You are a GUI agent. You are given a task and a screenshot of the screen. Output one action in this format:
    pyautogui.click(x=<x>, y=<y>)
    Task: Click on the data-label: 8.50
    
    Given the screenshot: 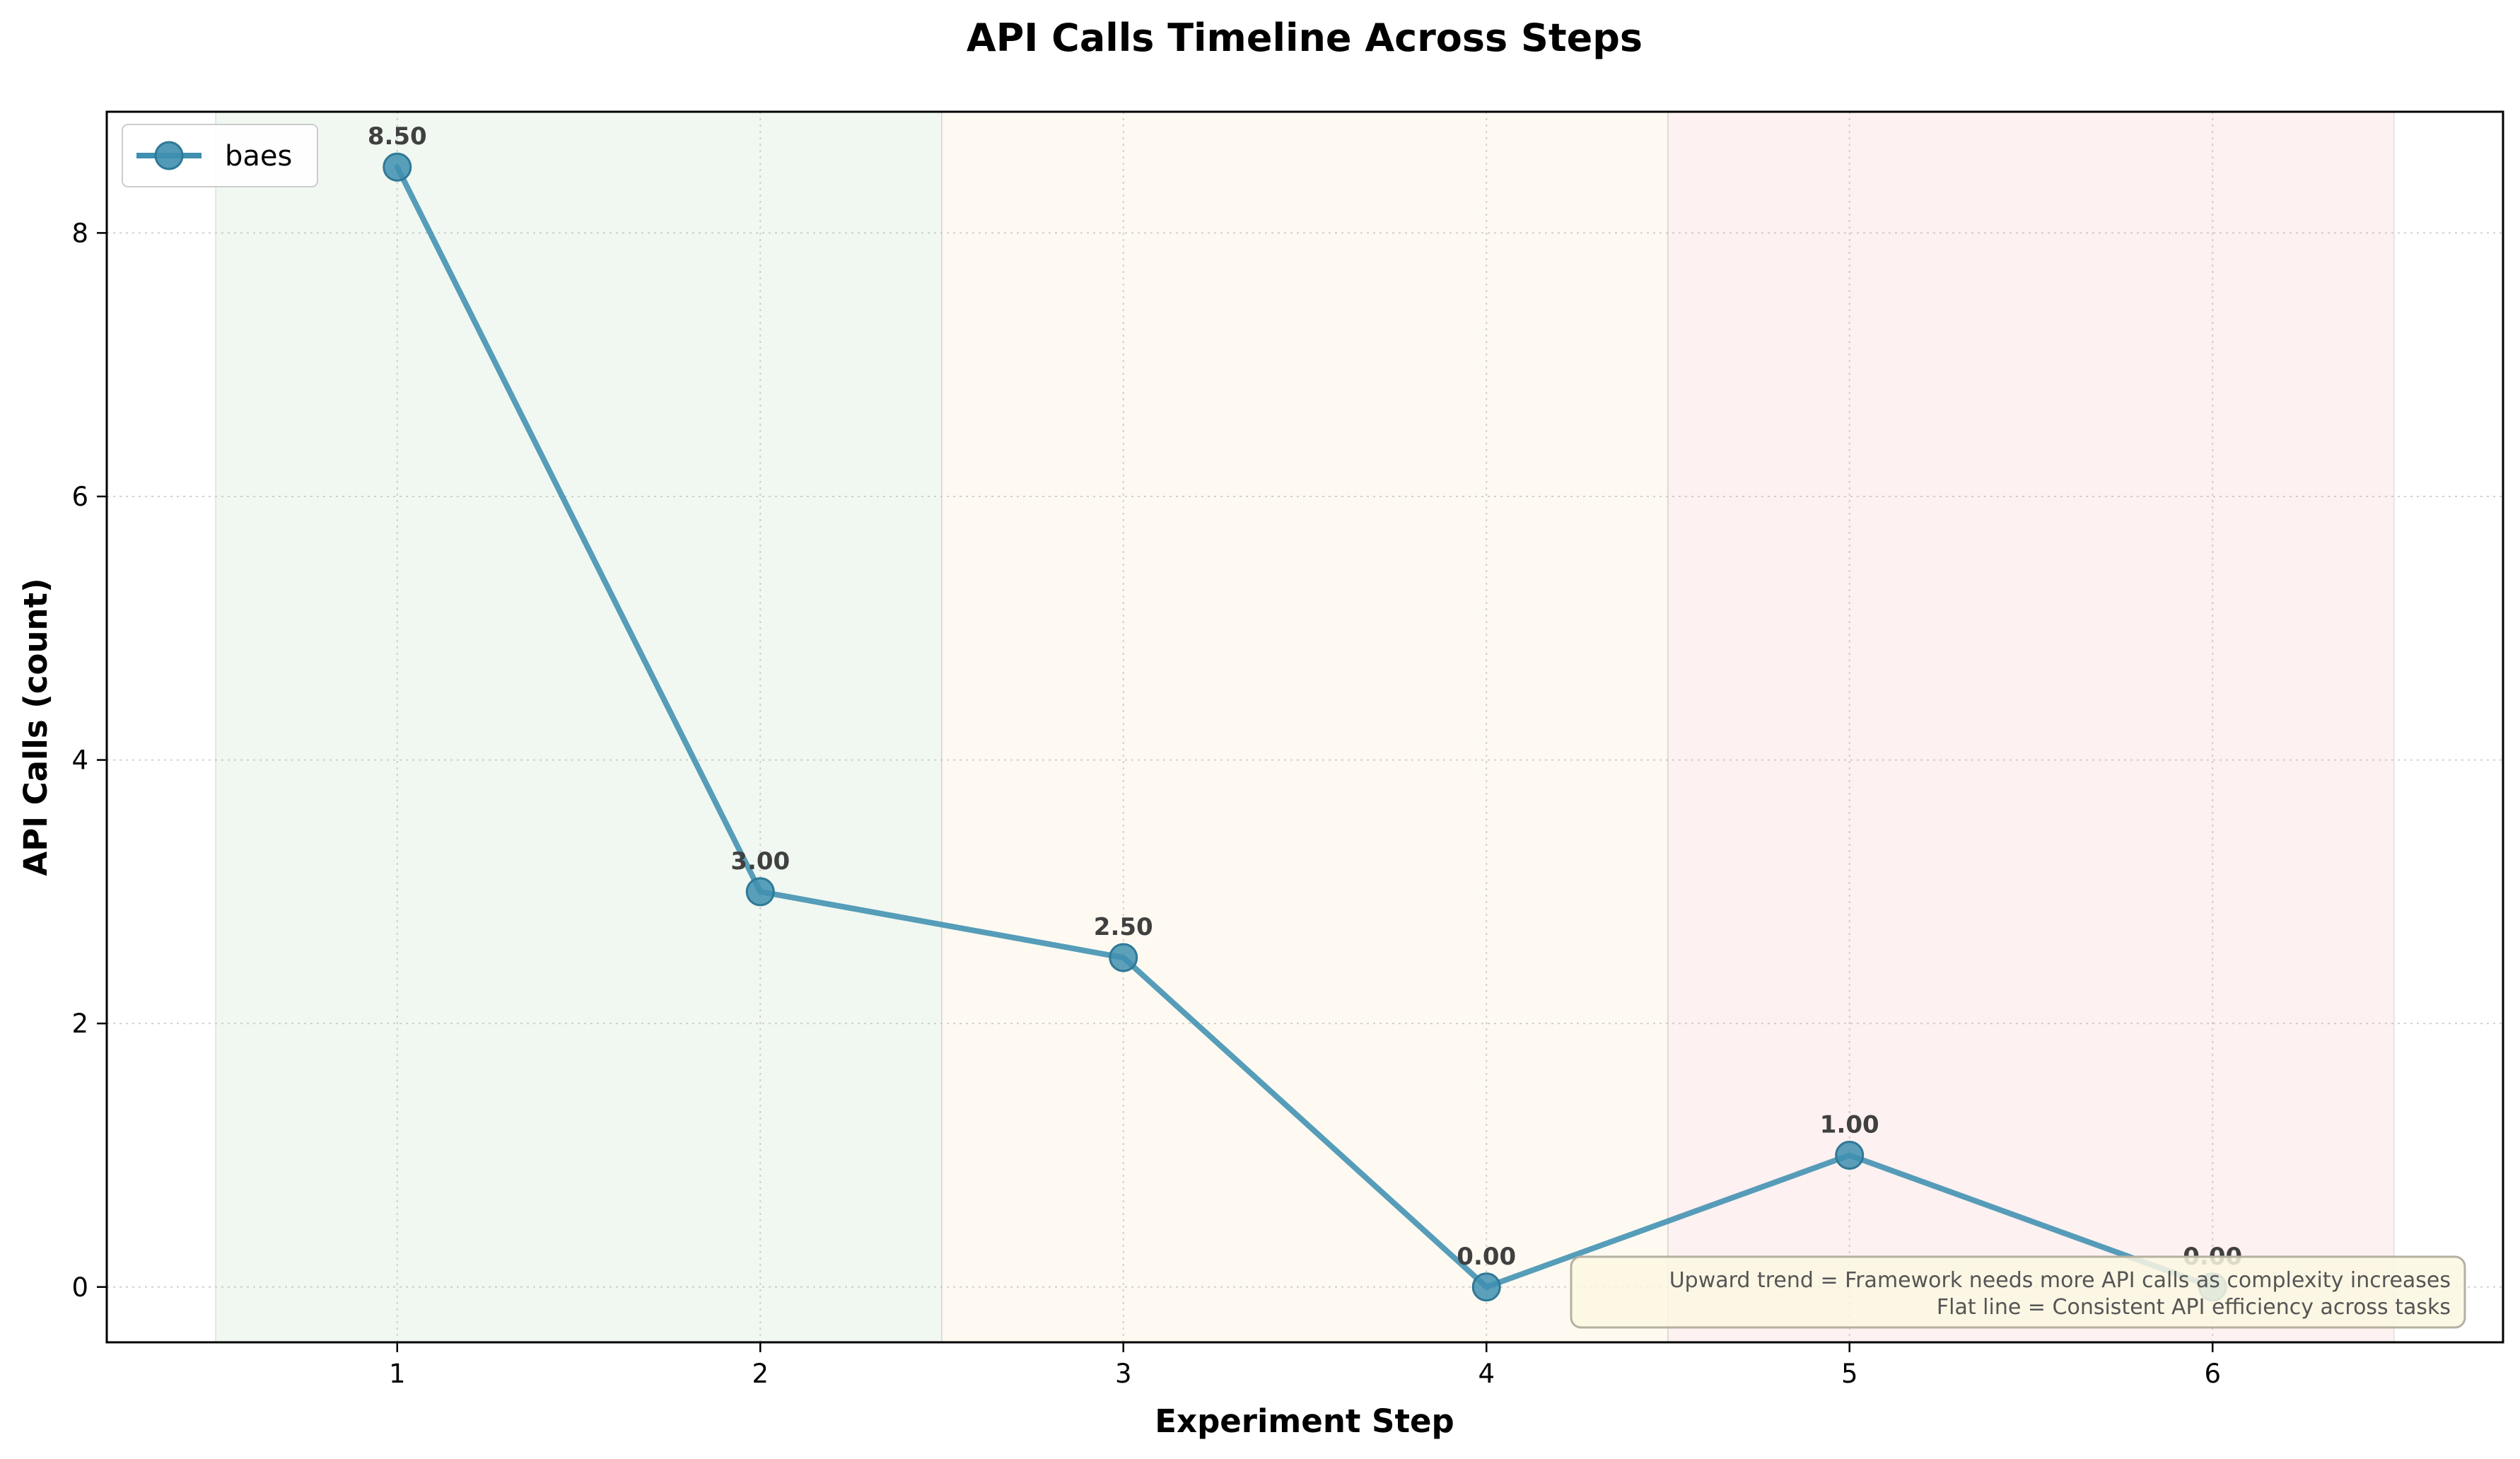 What is the action you would take?
    pyautogui.click(x=397, y=136)
    